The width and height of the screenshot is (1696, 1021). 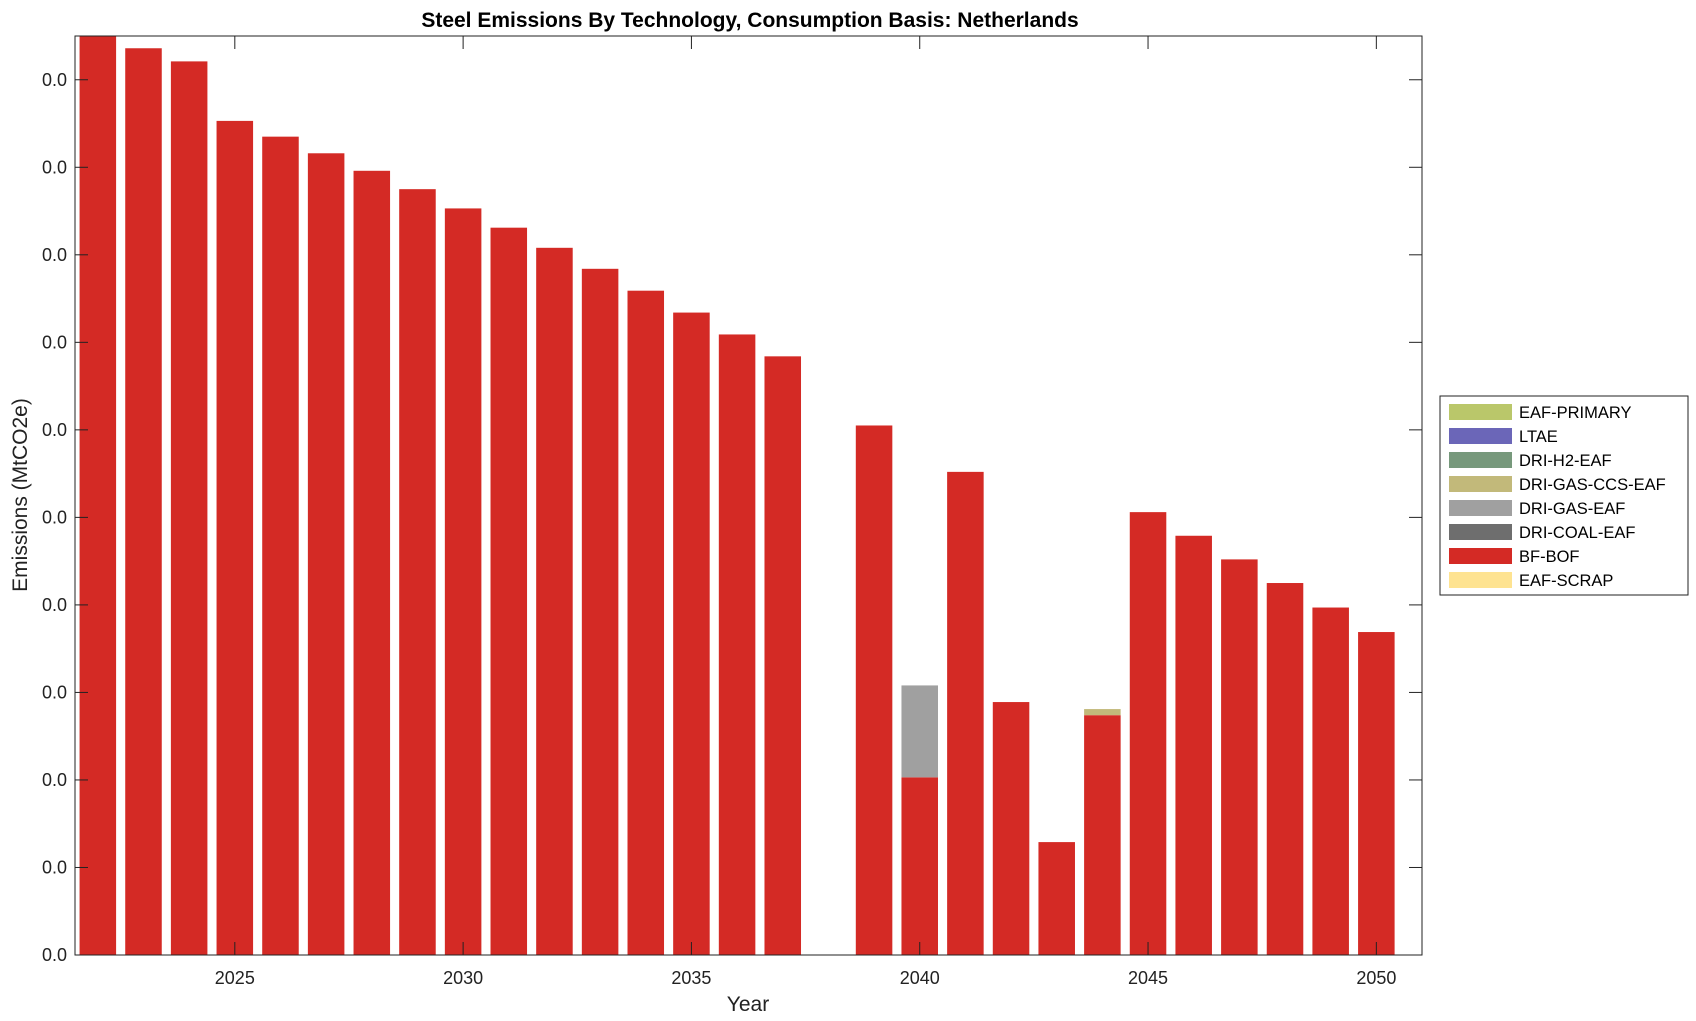 What do you see at coordinates (691, 978) in the screenshot?
I see `x-tick-label: 2035` at bounding box center [691, 978].